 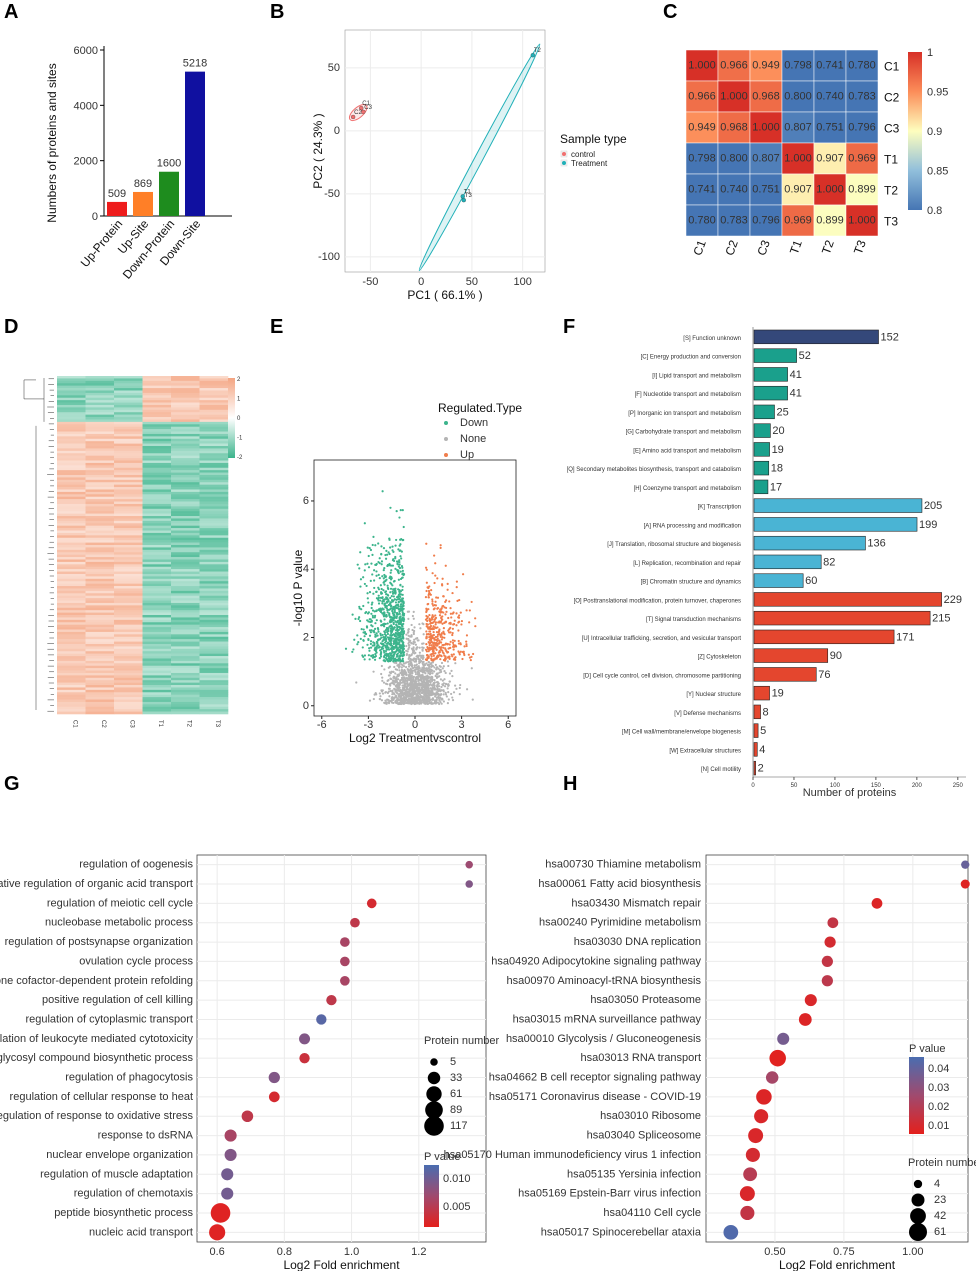 What do you see at coordinates (692, 526) in the screenshot?
I see `category-label: [A] RNA processing and modification` at bounding box center [692, 526].